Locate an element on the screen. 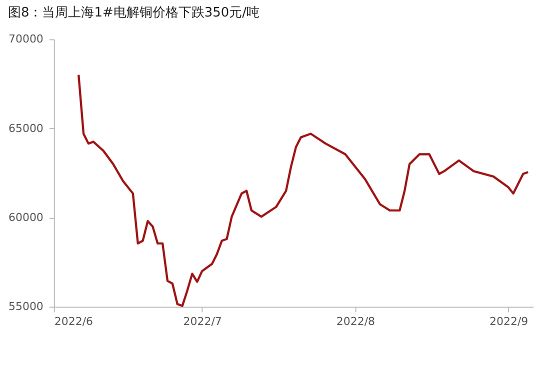 The image size is (553, 384). chart-title: 图8：当周上海1#电解铜价格下跌350元/吨 is located at coordinates (134, 12).